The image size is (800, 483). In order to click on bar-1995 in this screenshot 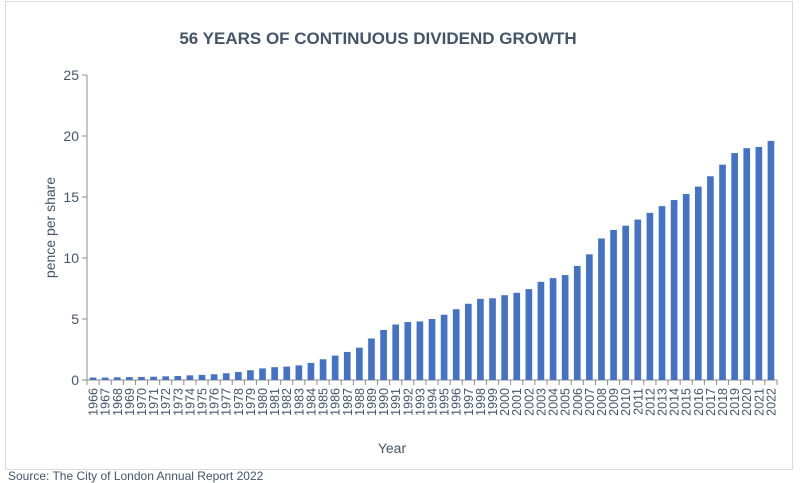, I will do `click(444, 347)`.